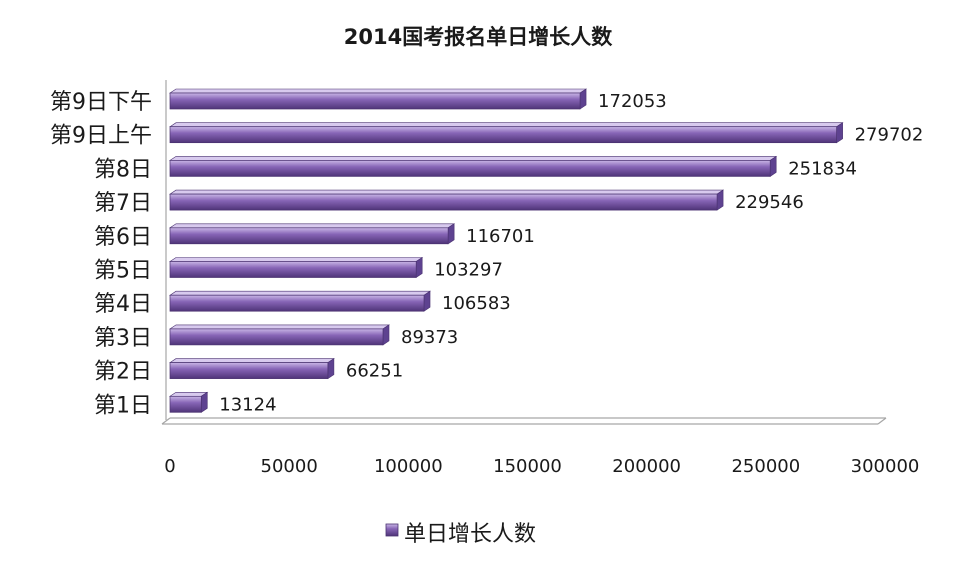  I want to click on bar-group: 251834, so click(513, 167).